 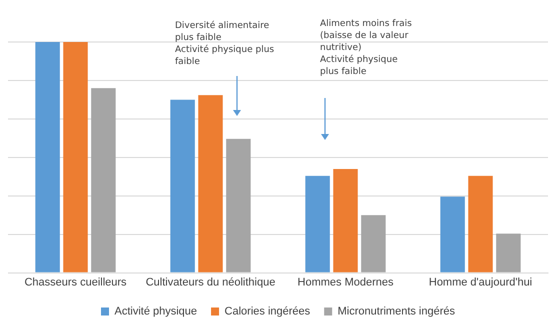 What do you see at coordinates (76, 282) in the screenshot?
I see `x-tick-label: Chasseurs cueilleurs` at bounding box center [76, 282].